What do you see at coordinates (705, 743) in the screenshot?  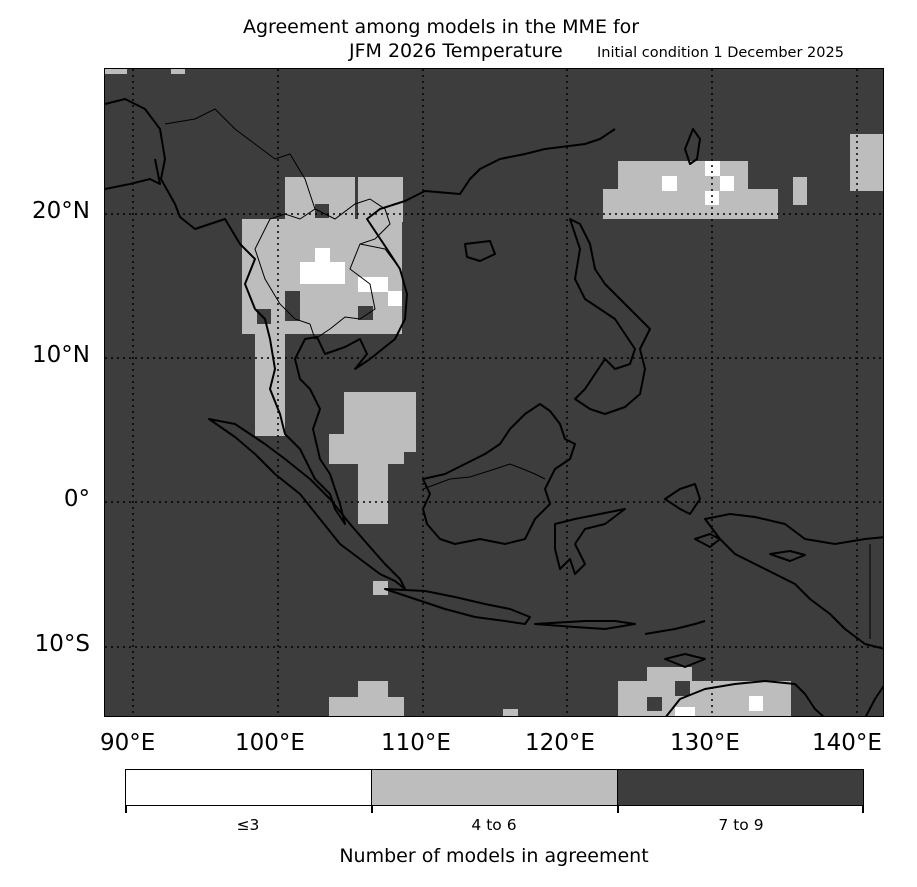 I see `lon-label-130e: 130°E` at bounding box center [705, 743].